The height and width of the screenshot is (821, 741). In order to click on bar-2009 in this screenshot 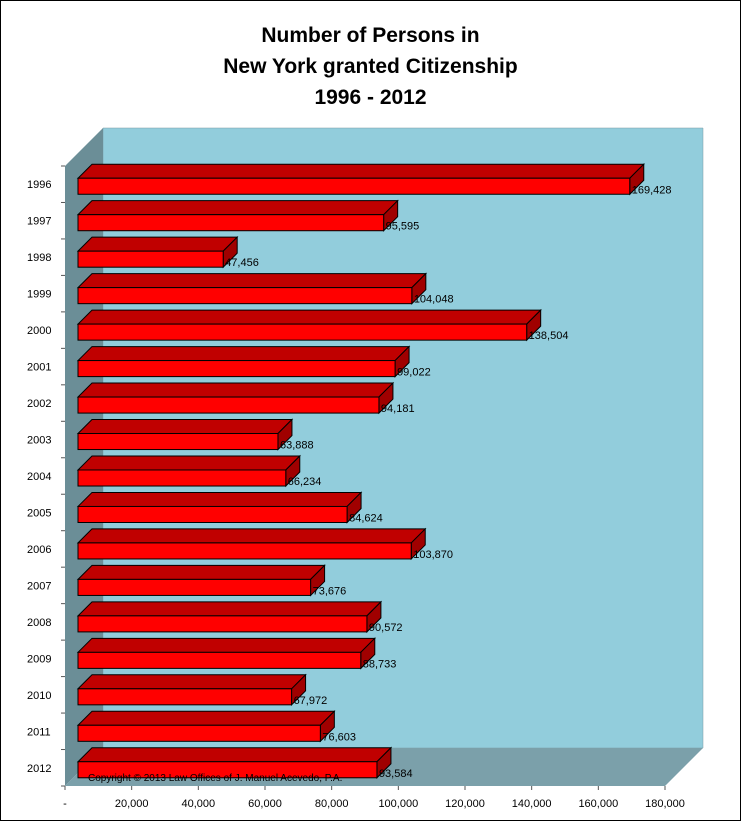, I will do `click(226, 653)`.